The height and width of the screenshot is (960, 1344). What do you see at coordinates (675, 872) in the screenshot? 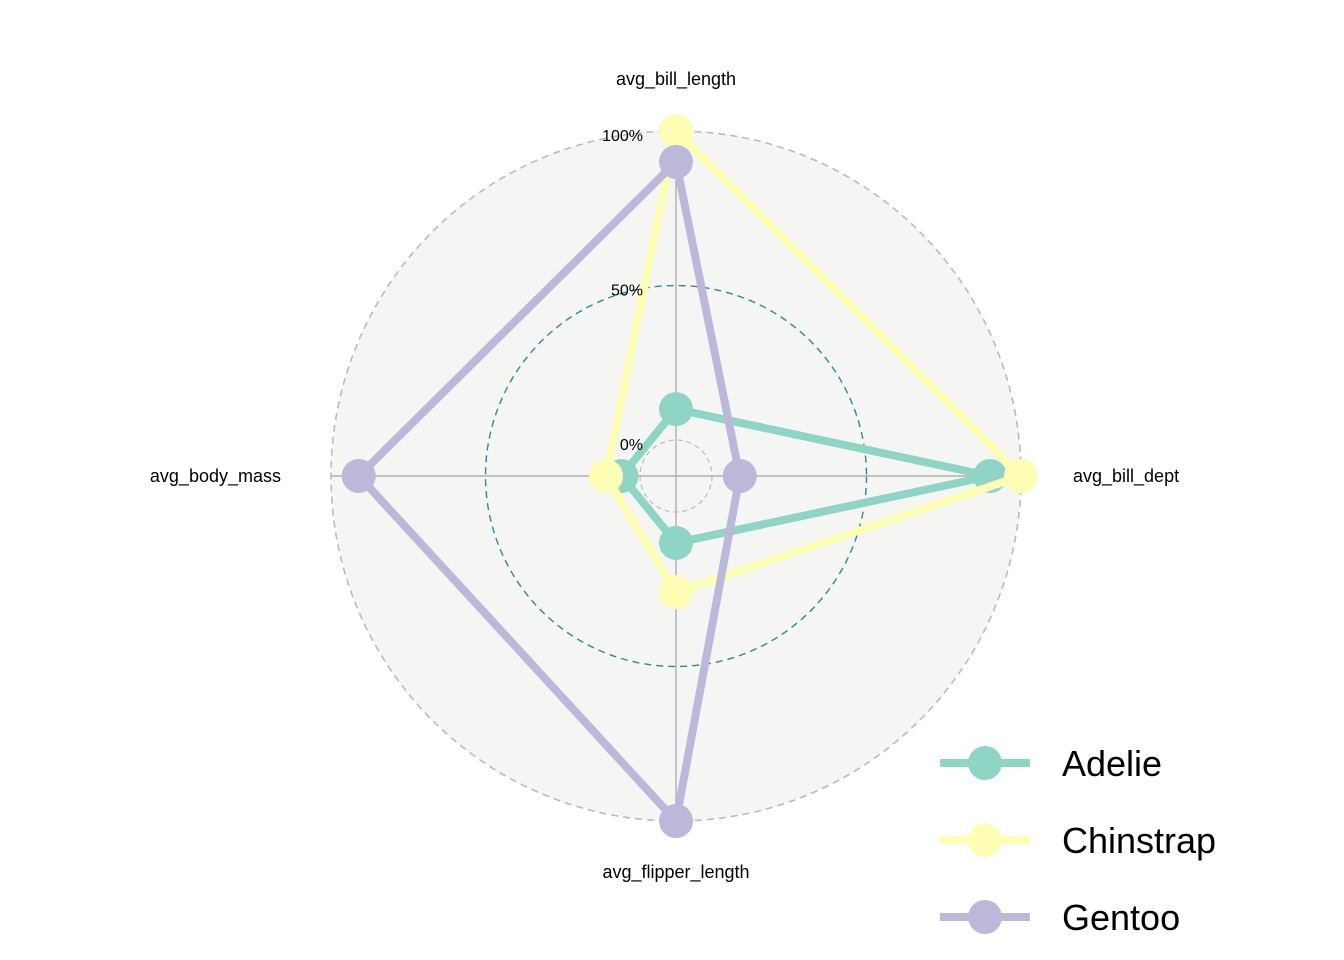
I see `axis-label-avg_flipper_length: avg_flipper_length` at bounding box center [675, 872].